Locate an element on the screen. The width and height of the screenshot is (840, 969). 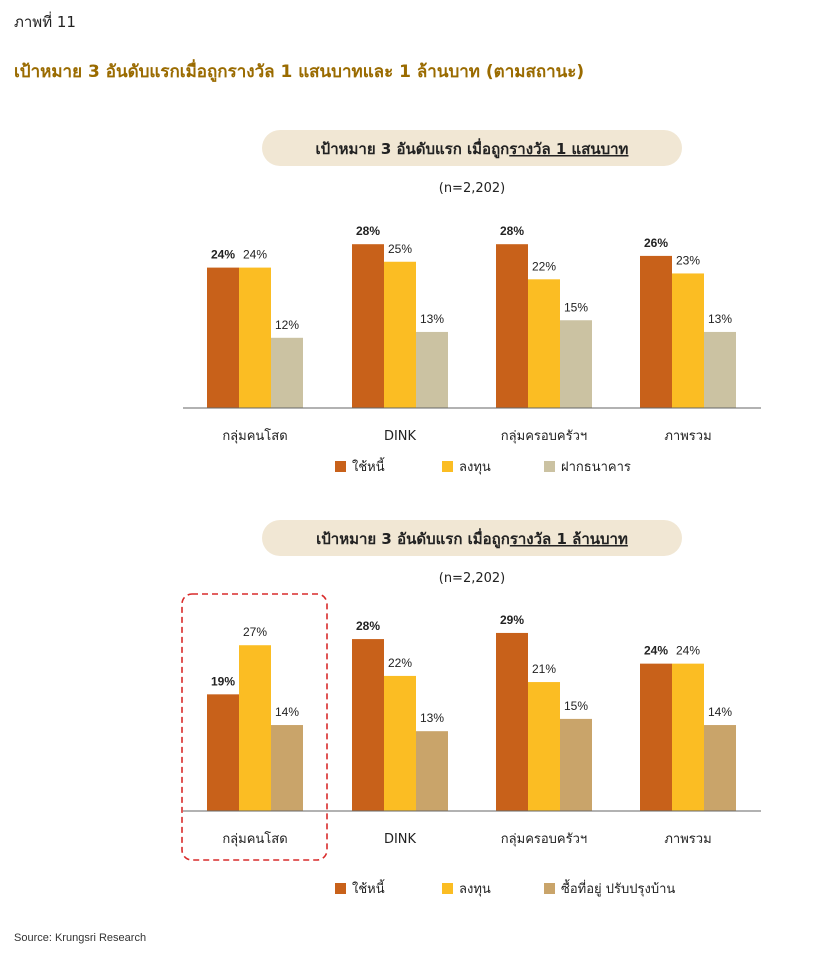
chart-title-underlined: รางวัล 1 แสนบาท is located at coordinates (568, 149).